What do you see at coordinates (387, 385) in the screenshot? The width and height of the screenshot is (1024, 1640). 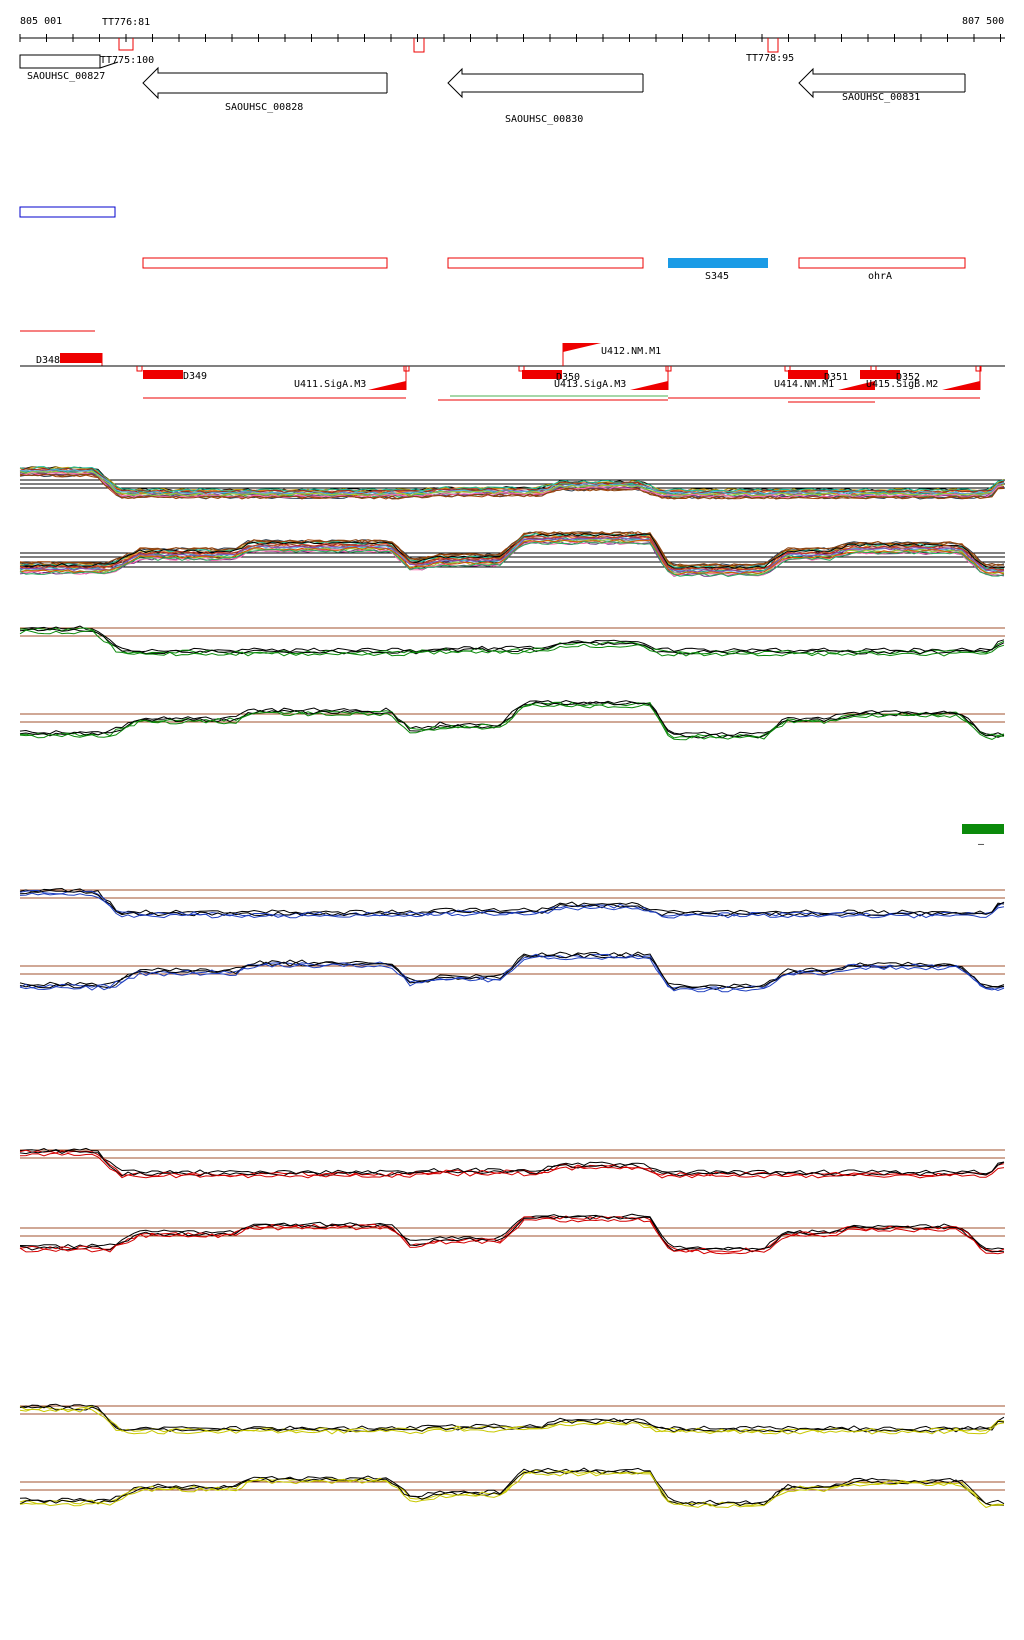 I see `promoter-u411` at bounding box center [387, 385].